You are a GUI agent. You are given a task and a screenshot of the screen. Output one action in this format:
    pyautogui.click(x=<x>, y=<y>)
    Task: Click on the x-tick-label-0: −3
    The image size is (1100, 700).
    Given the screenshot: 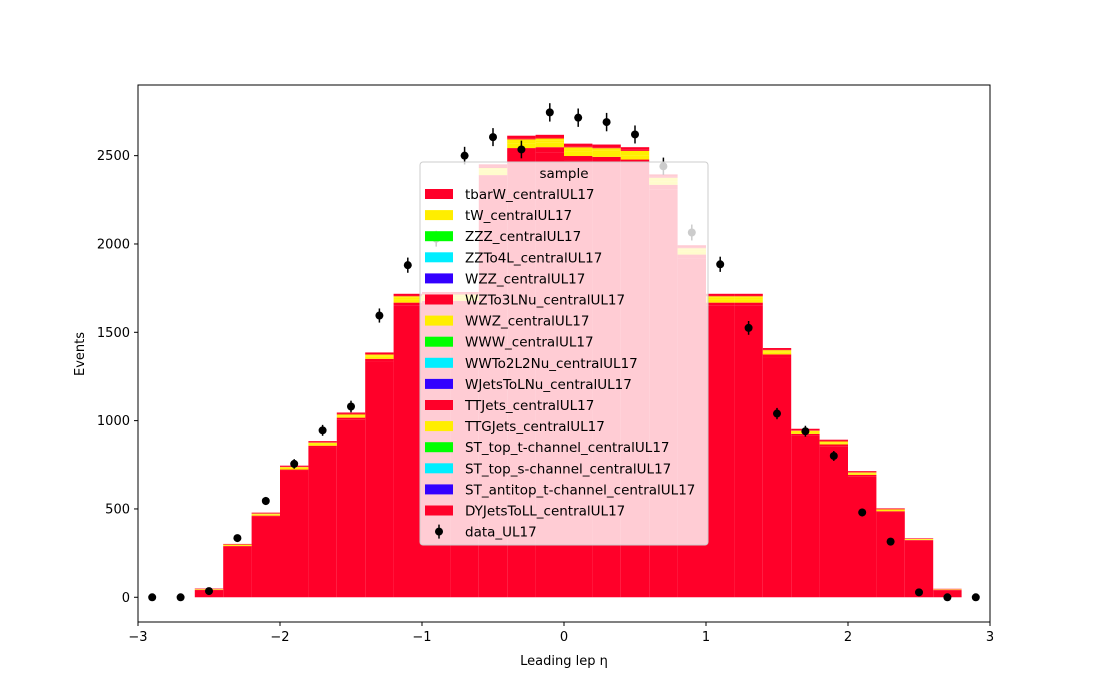 What is the action you would take?
    pyautogui.click(x=137, y=637)
    